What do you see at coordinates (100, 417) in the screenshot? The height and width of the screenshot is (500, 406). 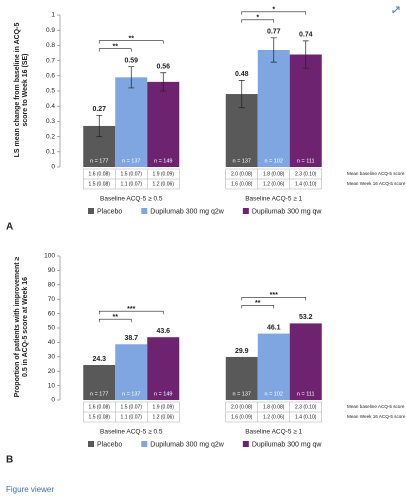 I see `table-cell: 1.5 (0.08)` at bounding box center [100, 417].